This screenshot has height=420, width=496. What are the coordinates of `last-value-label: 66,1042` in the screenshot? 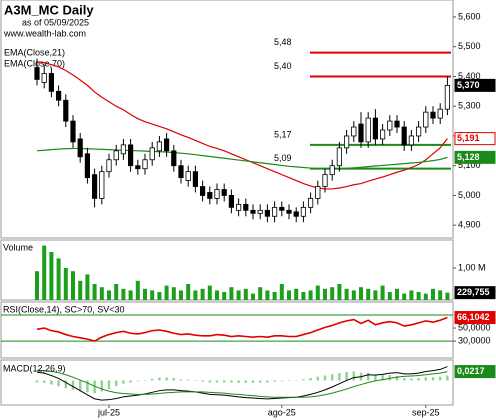 It's located at (473, 317).